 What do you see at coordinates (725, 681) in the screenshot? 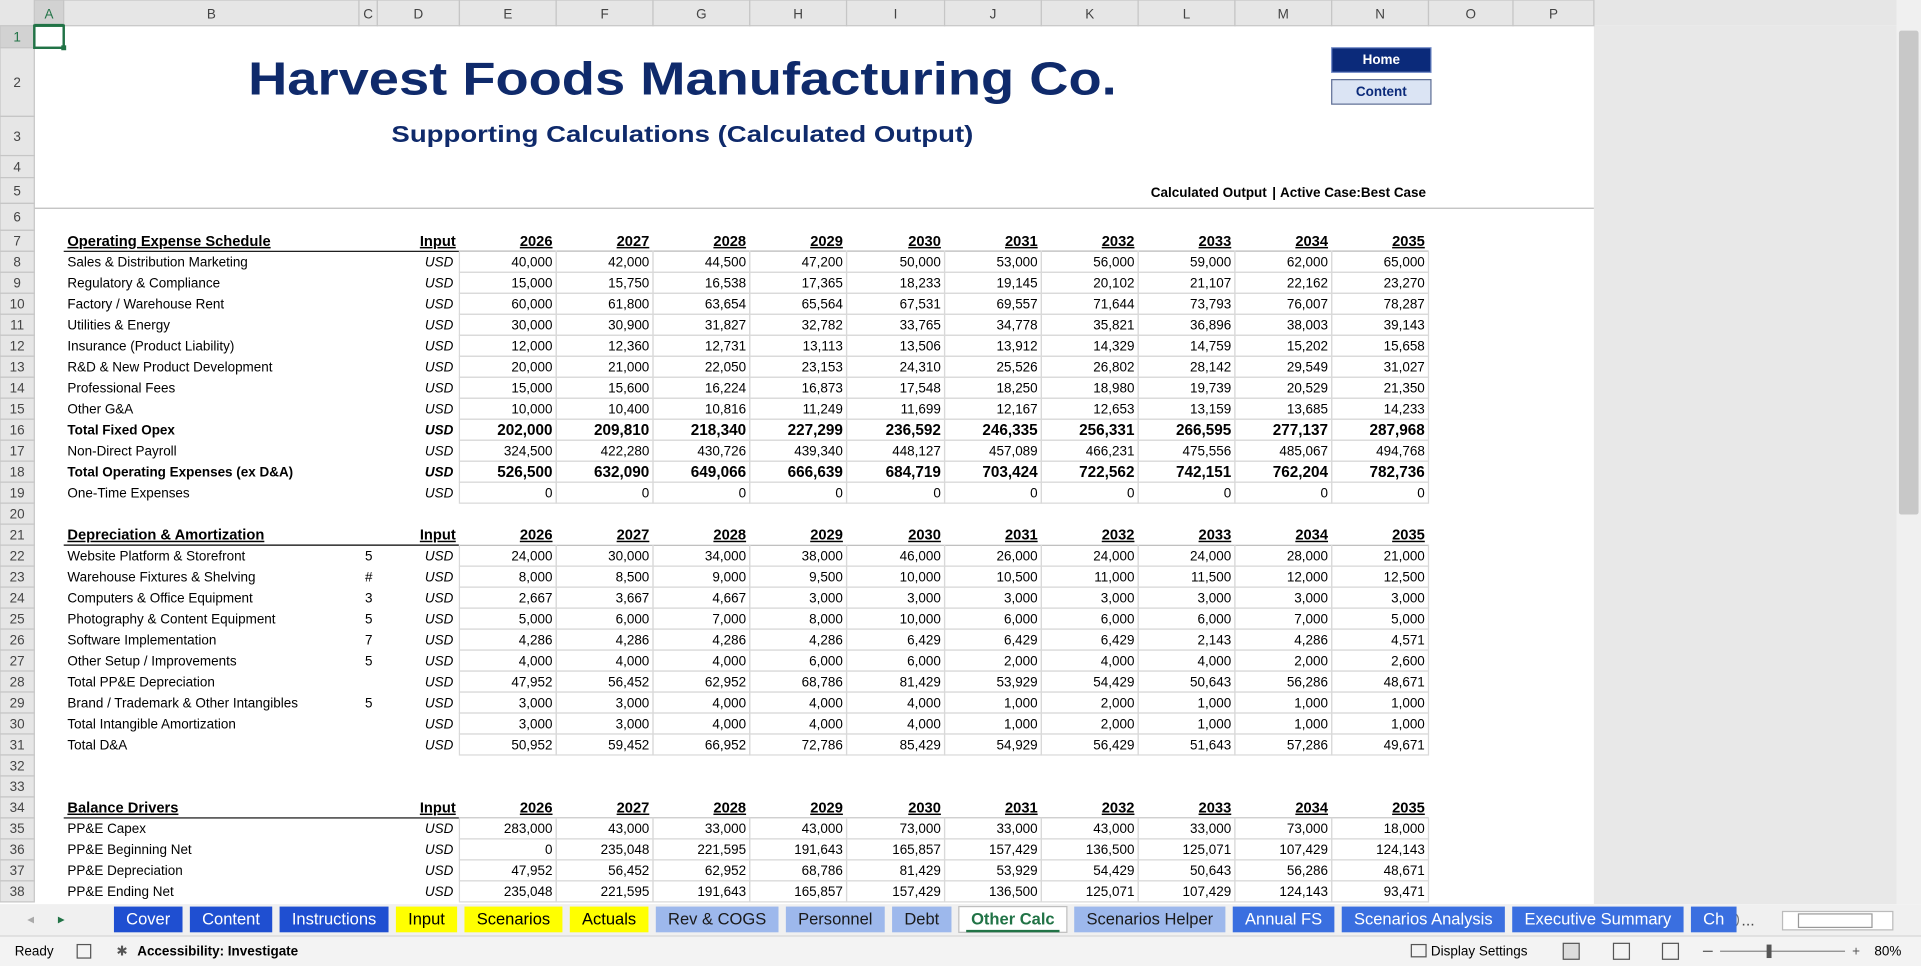
I see `cell-value: 62,952` at bounding box center [725, 681].